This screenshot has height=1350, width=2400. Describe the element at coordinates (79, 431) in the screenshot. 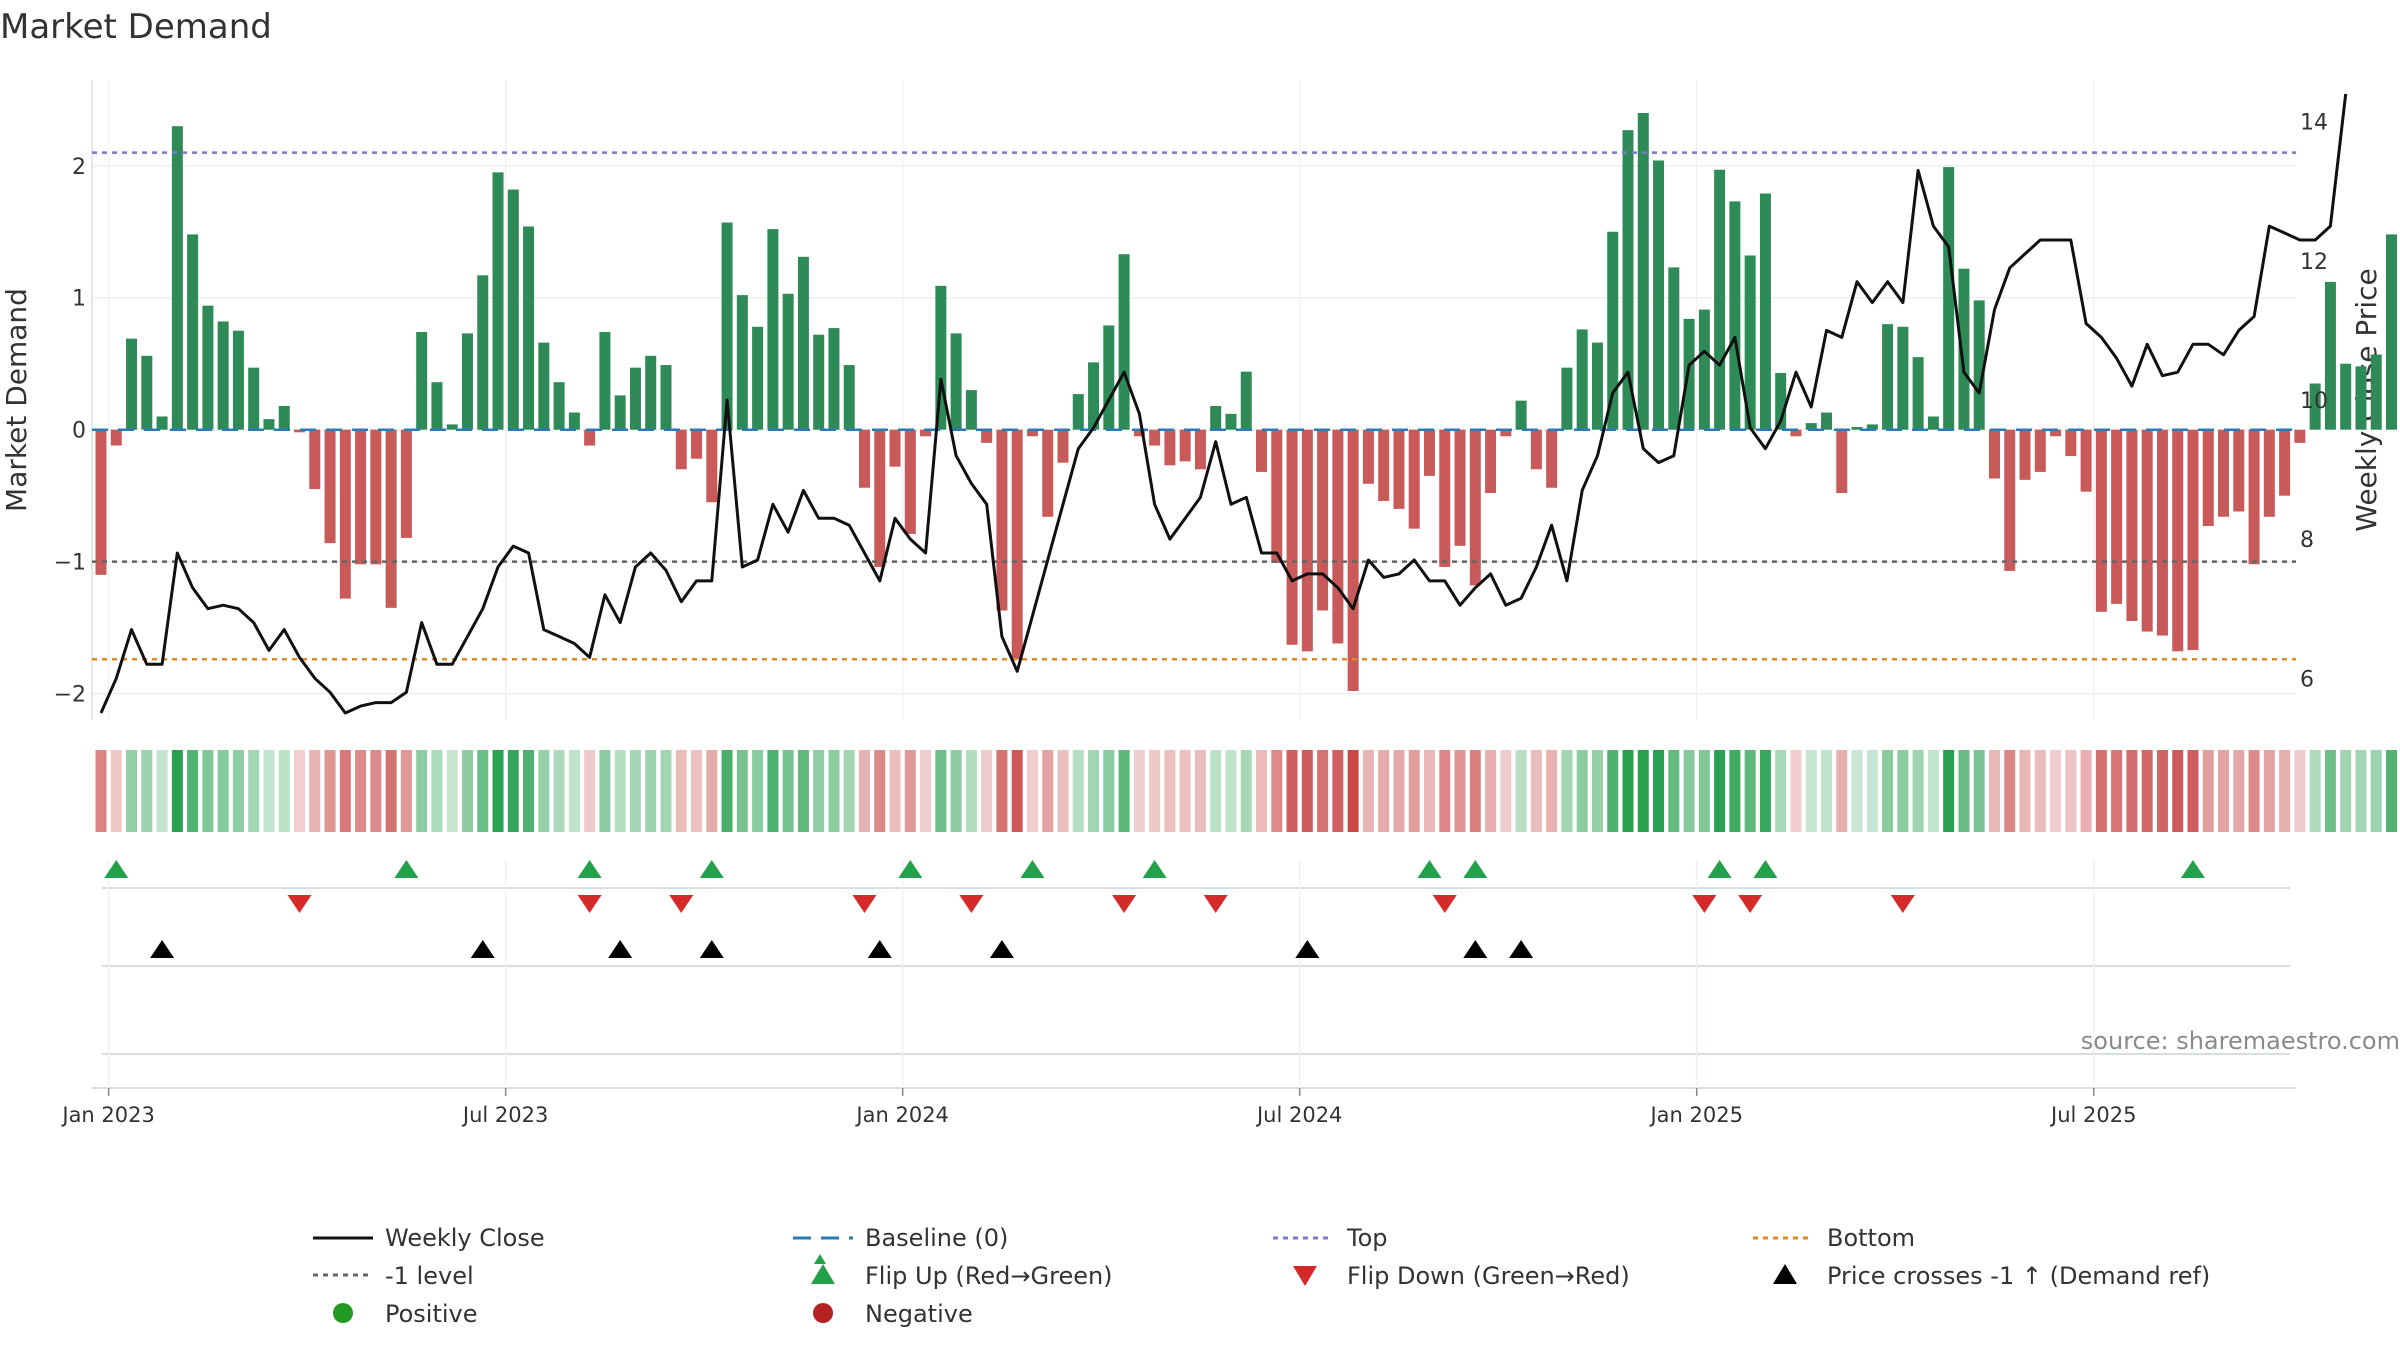

I see `left-tick-label: 0` at that location.